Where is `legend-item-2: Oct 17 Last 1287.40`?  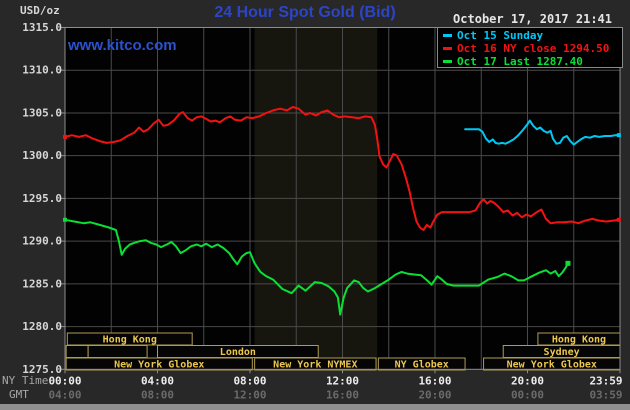 legend-item-2: Oct 17 Last 1287.40 is located at coordinates (532, 61).